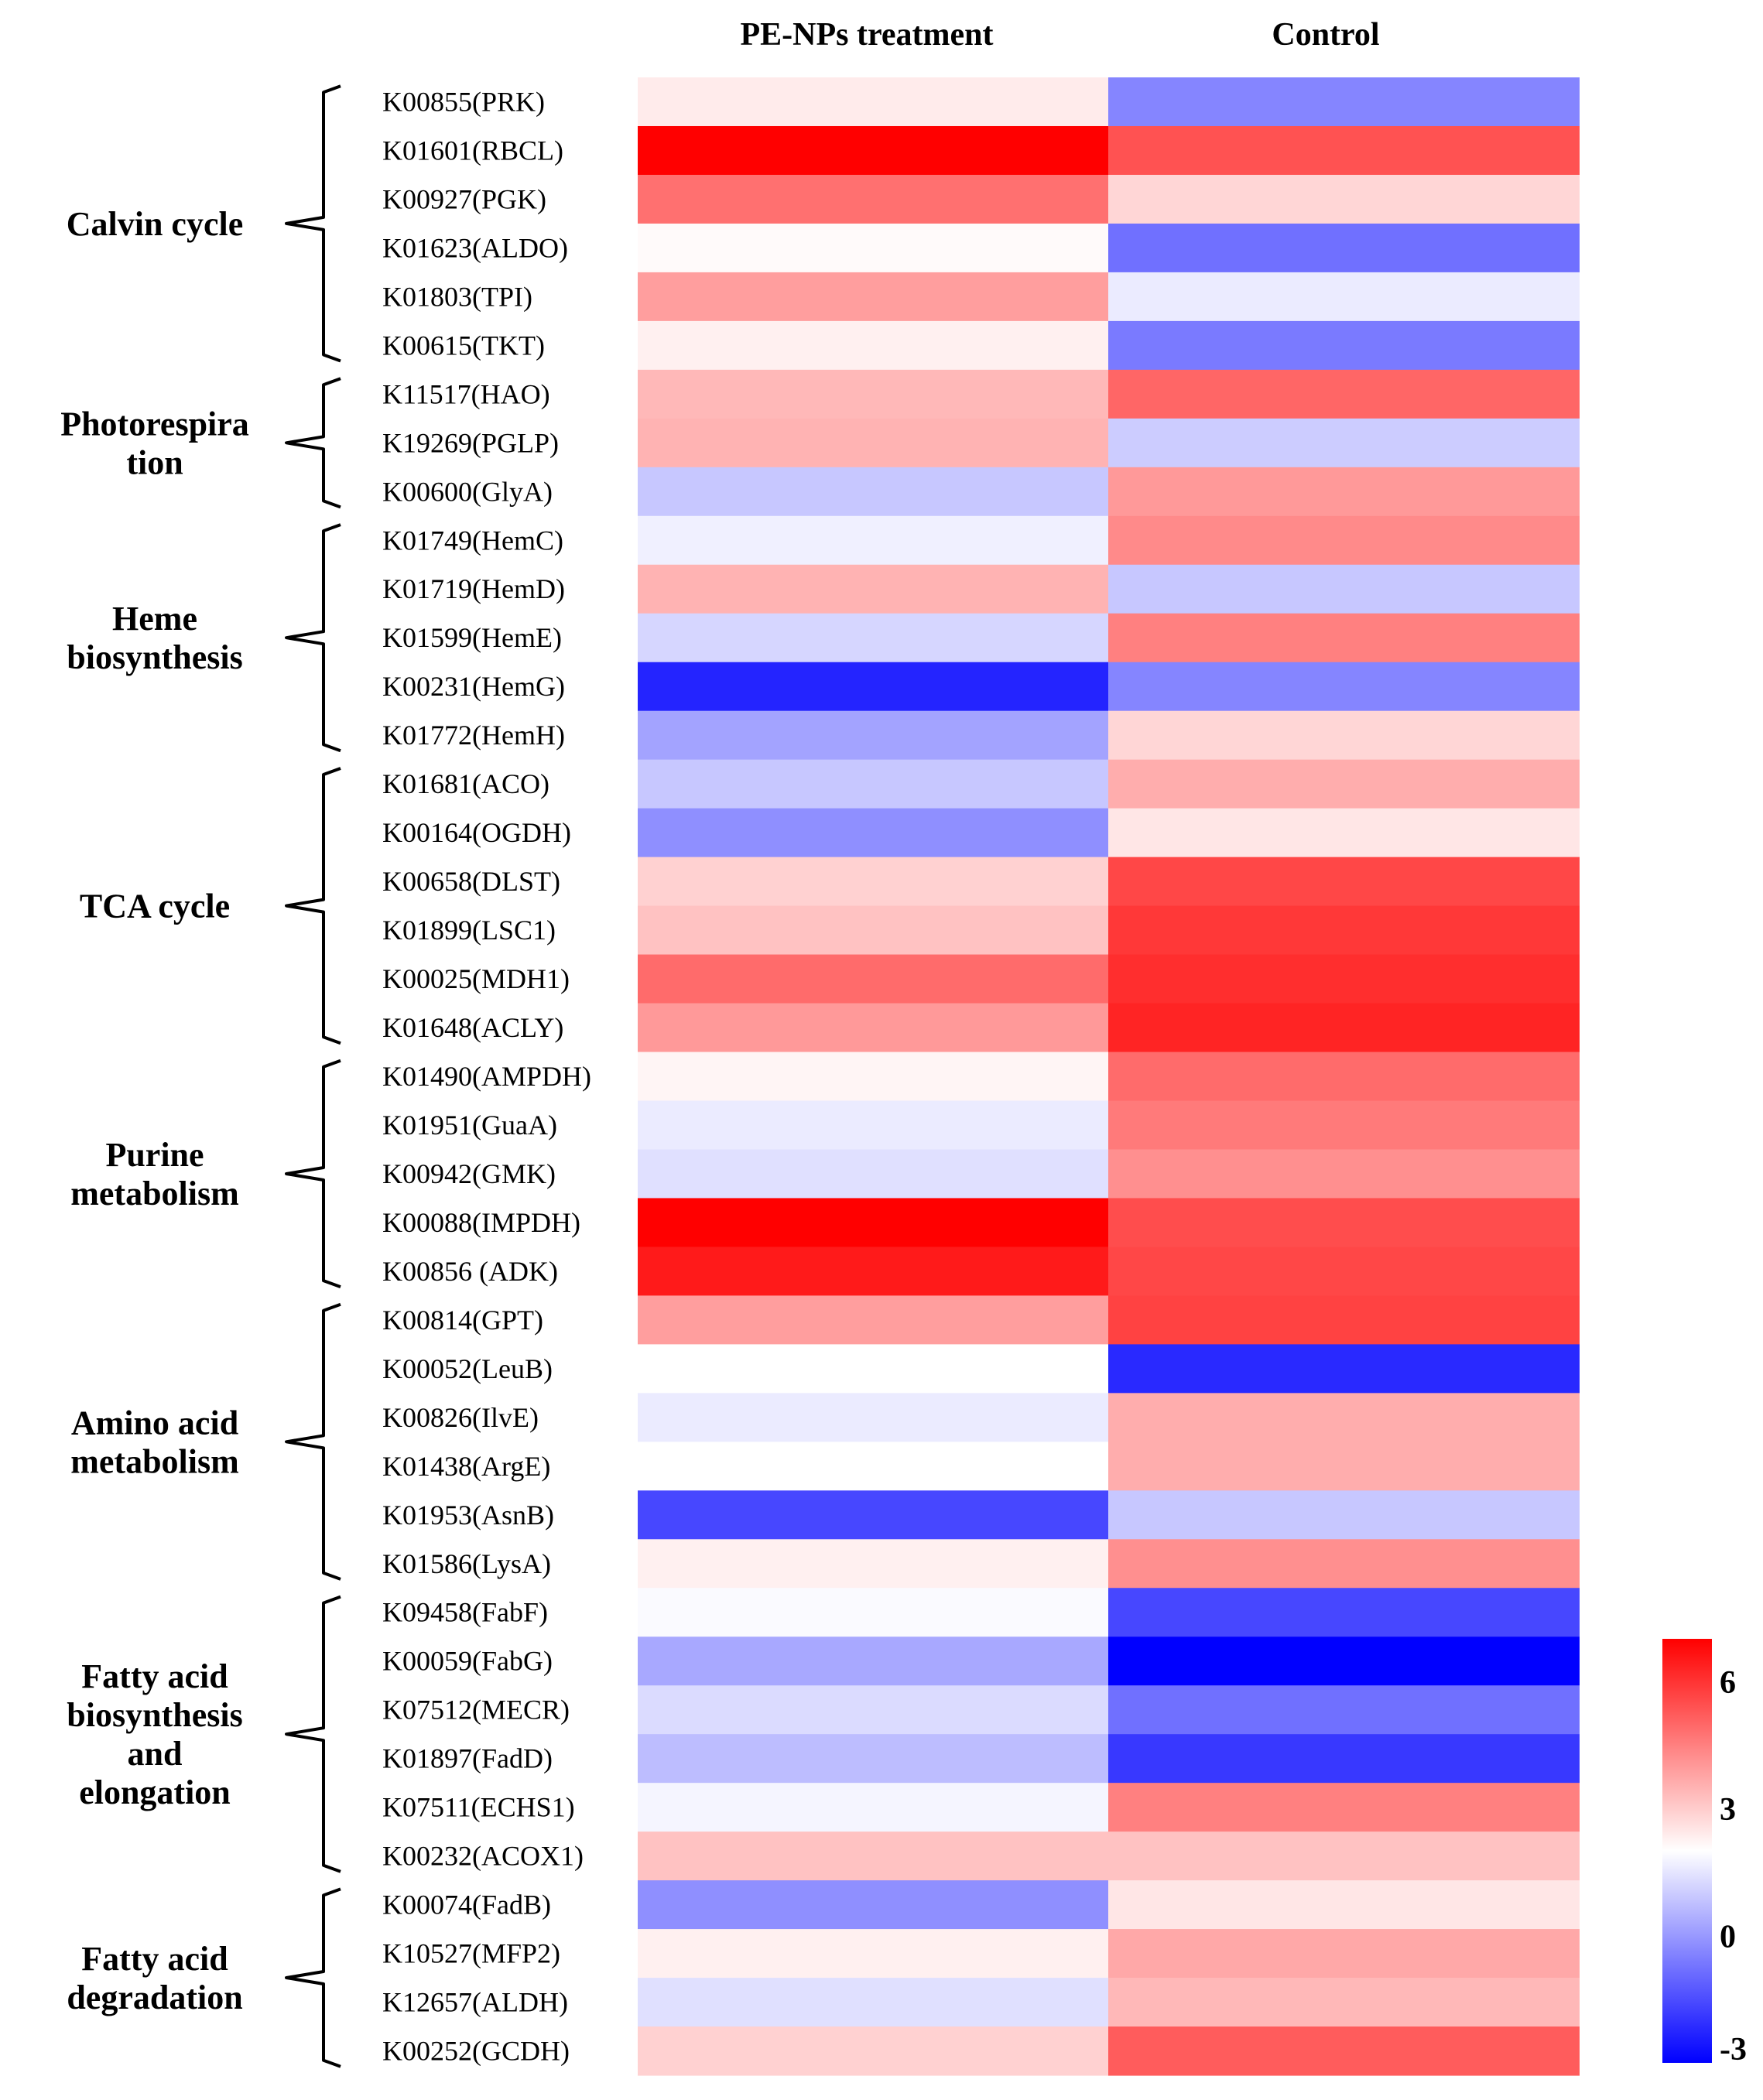 This screenshot has height=2100, width=1763. What do you see at coordinates (467, 1759) in the screenshot?
I see `row-label: K01897(FadD)` at bounding box center [467, 1759].